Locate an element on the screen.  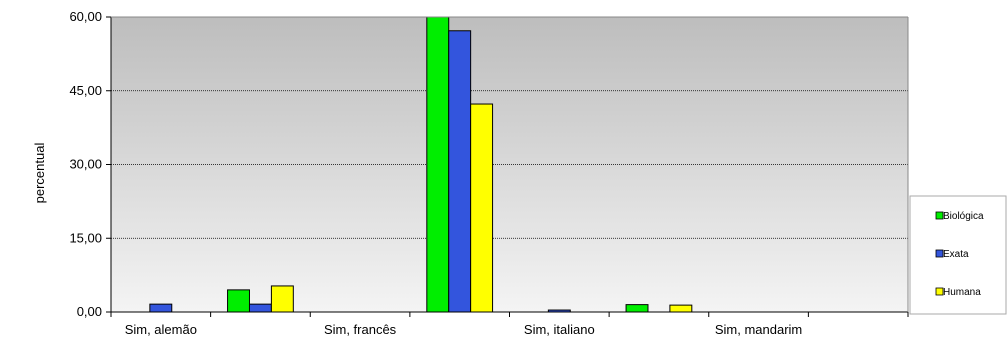
y-tick-label: 60,00 is located at coordinates (85, 16).